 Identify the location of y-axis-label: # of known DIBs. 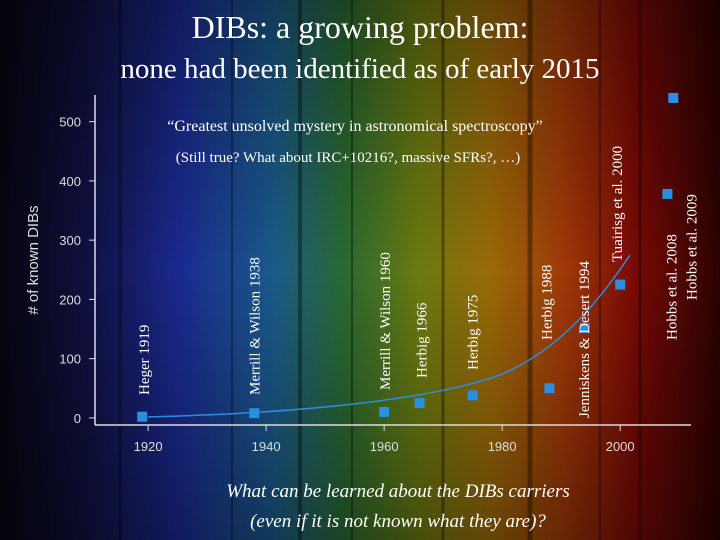
(33, 259).